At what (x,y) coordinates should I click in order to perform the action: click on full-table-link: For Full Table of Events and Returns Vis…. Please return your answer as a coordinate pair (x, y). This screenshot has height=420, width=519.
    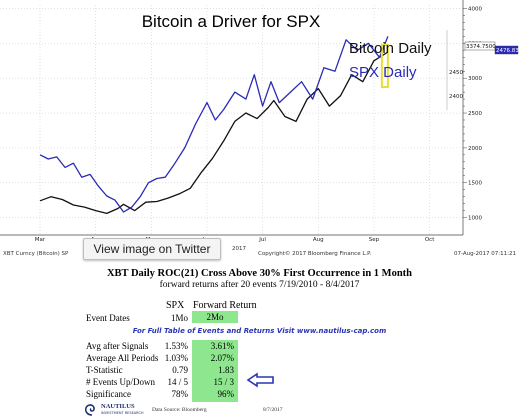
    Looking at the image, I should click on (259, 331).